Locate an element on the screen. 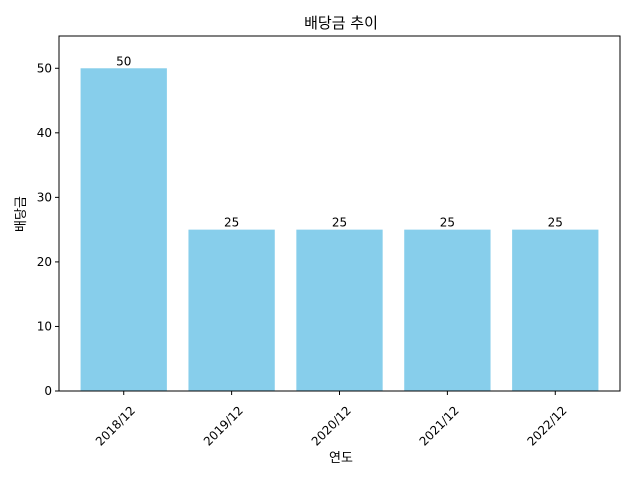  x-tick-label: 2021/12 is located at coordinates (439, 425).